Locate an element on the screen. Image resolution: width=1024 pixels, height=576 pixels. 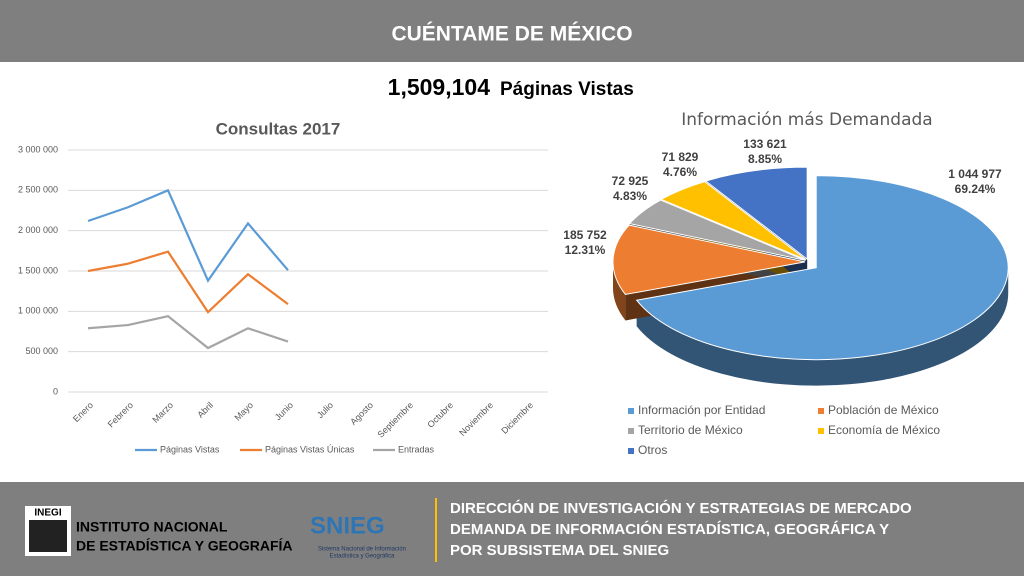
data-label-percent: 8.85% is located at coordinates (765, 159).